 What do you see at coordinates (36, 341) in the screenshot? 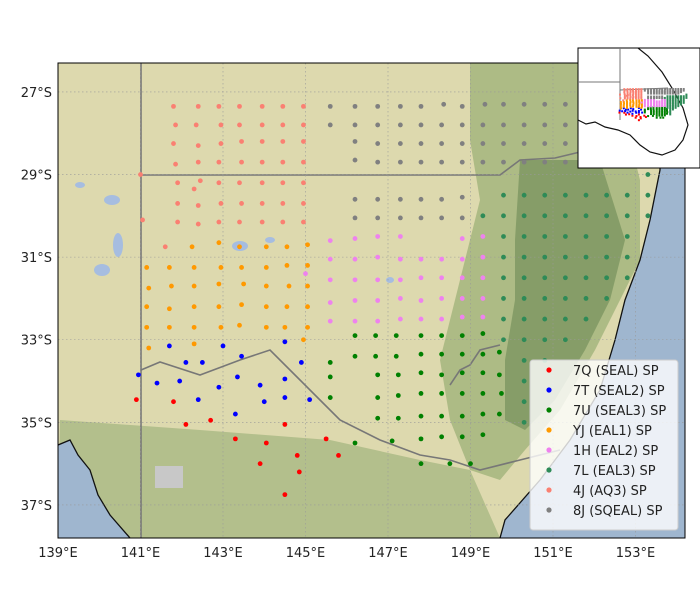
I see `y-tick-label: 33°S` at bounding box center [36, 341].